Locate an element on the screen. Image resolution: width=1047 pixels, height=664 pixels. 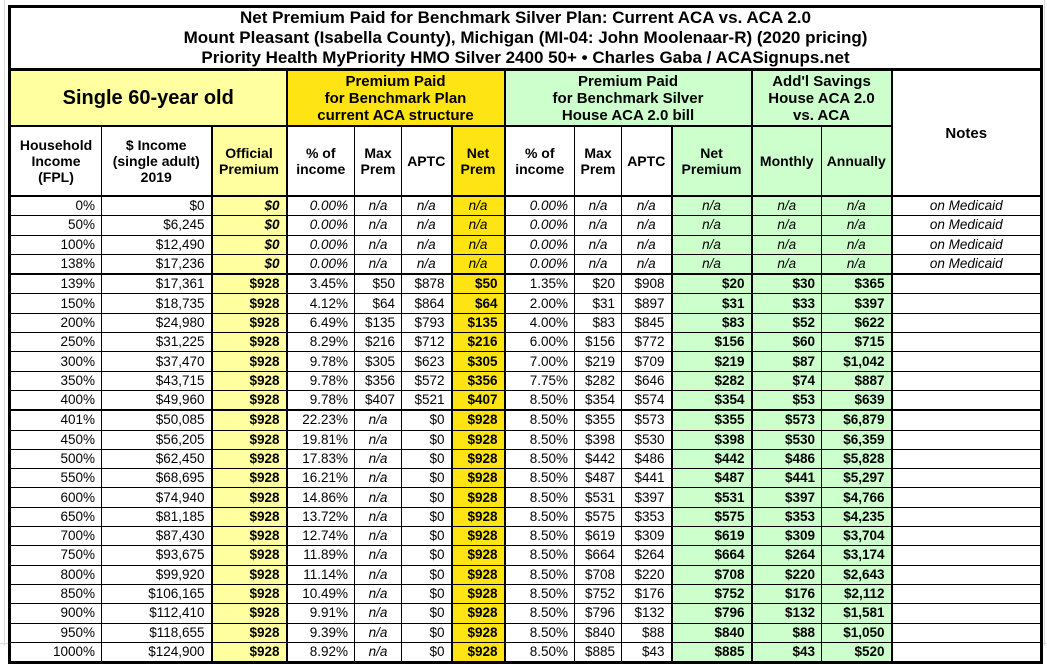
cell-savings-monthly: $486 is located at coordinates (786, 459).